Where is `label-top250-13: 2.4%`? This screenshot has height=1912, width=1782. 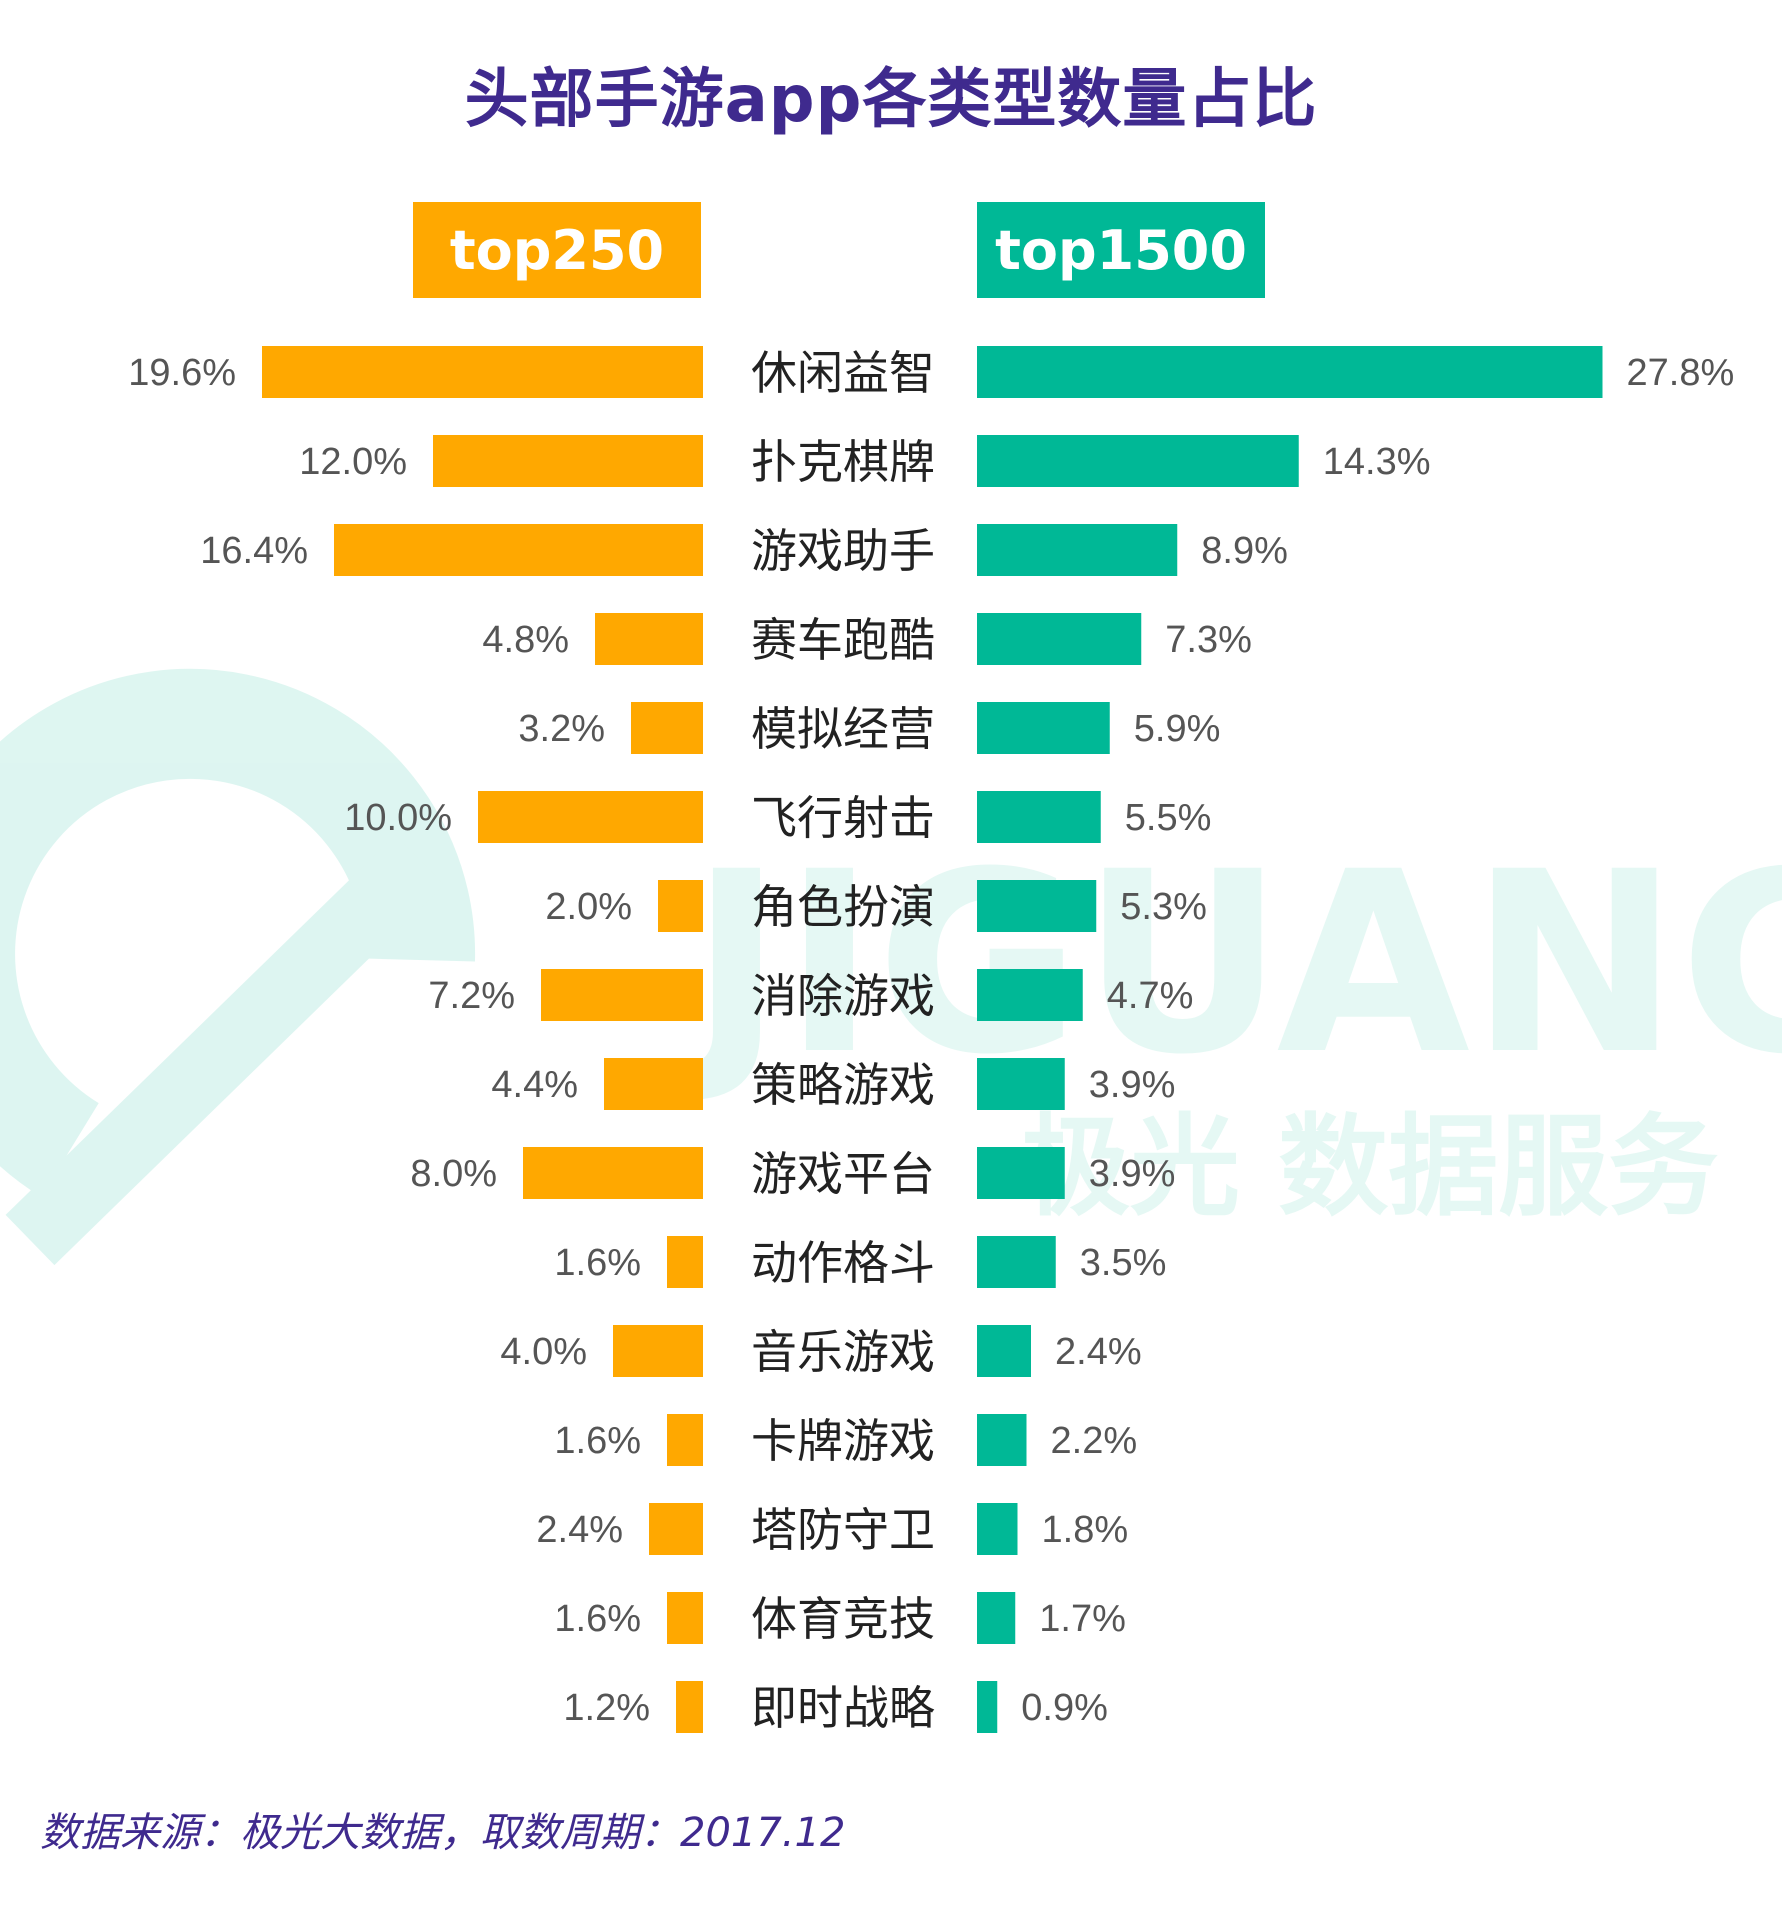 label-top250-13: 2.4% is located at coordinates (579, 1530).